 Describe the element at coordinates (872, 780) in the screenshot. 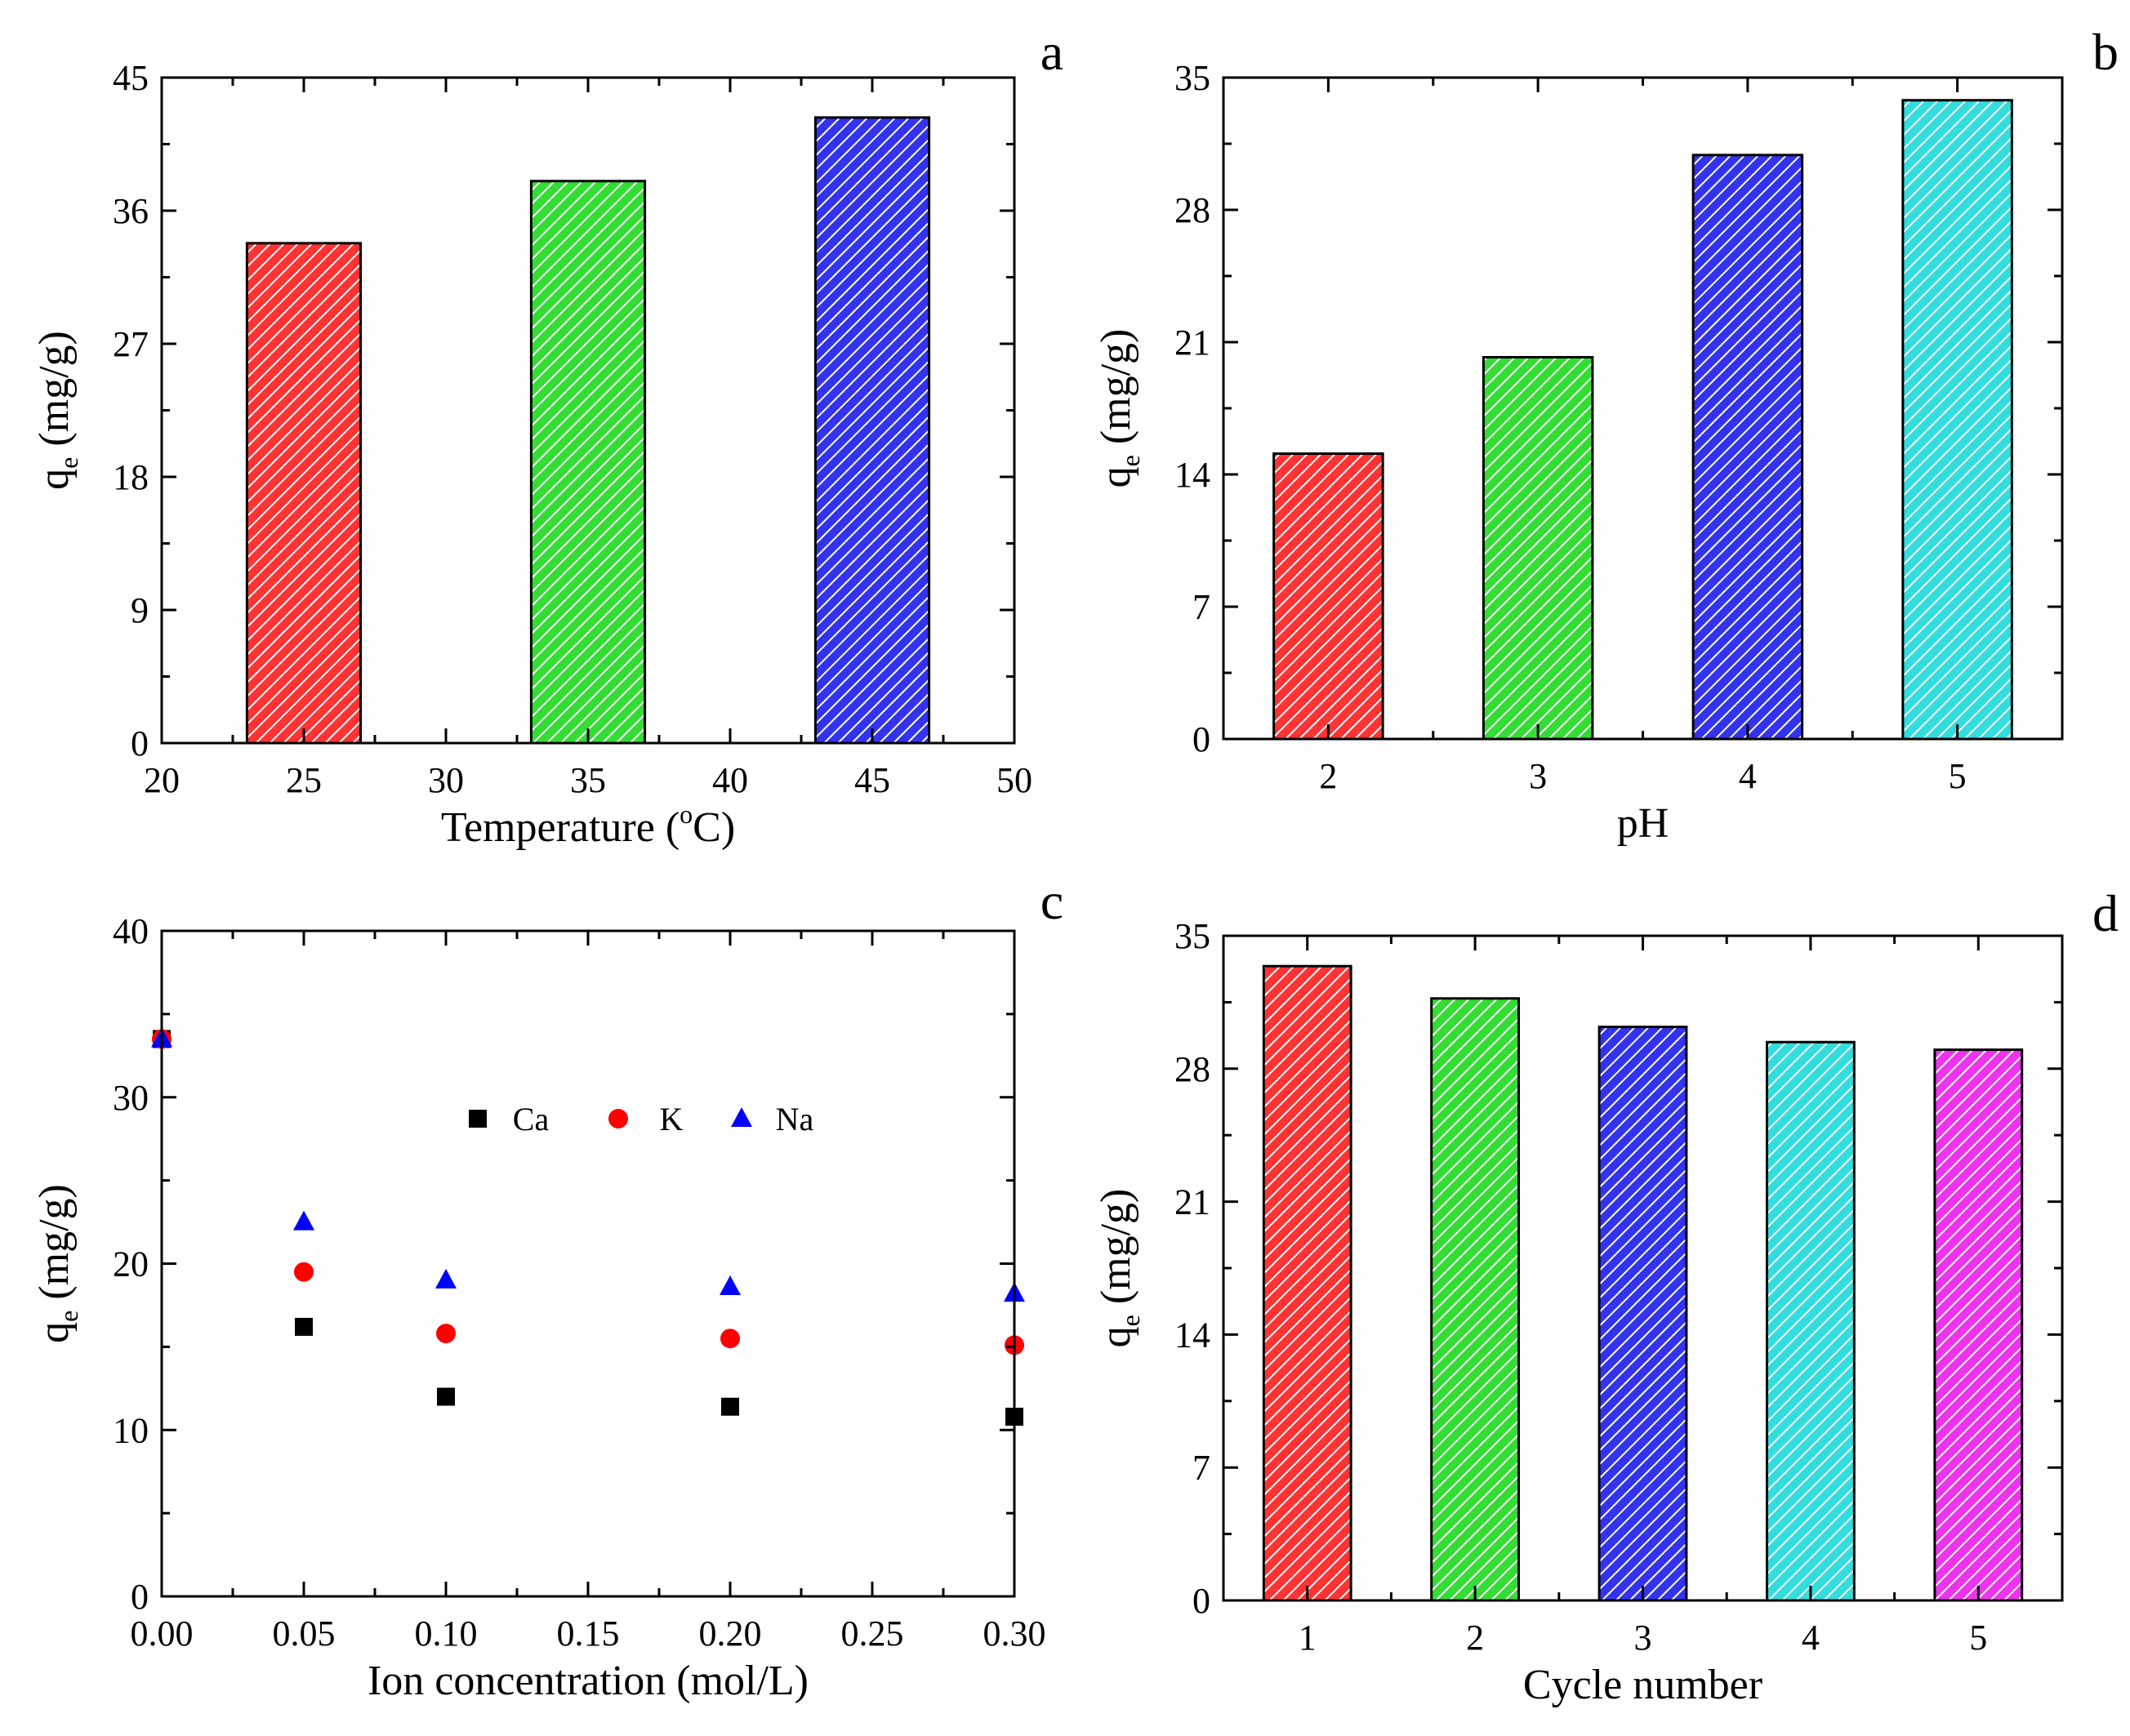

I see `x-tick-label: 45` at that location.